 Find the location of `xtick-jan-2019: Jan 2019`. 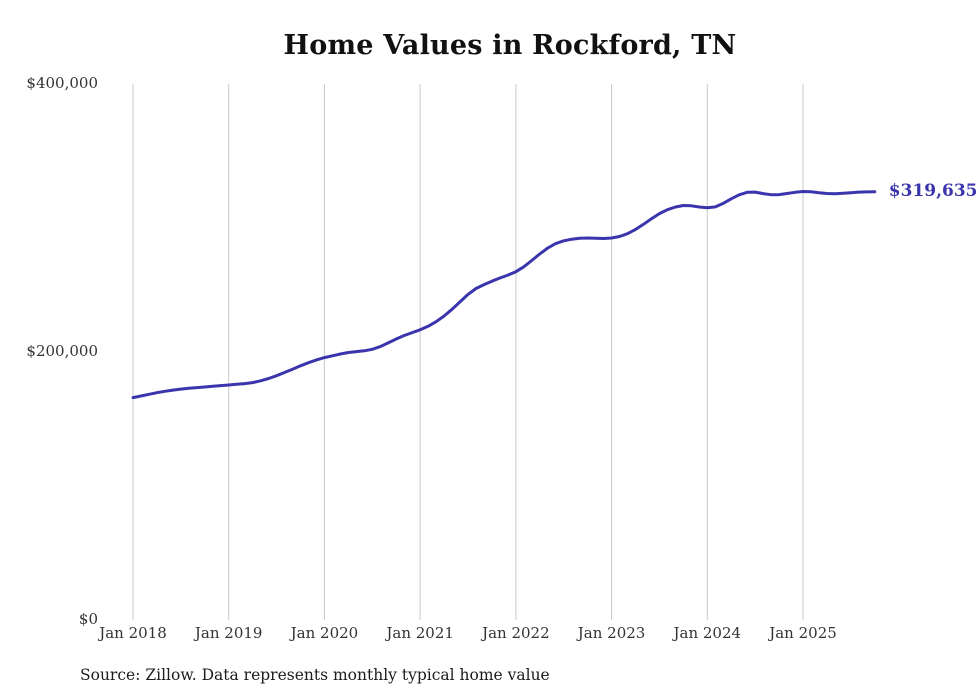

xtick-jan-2019: Jan 2019 is located at coordinates (228, 633).